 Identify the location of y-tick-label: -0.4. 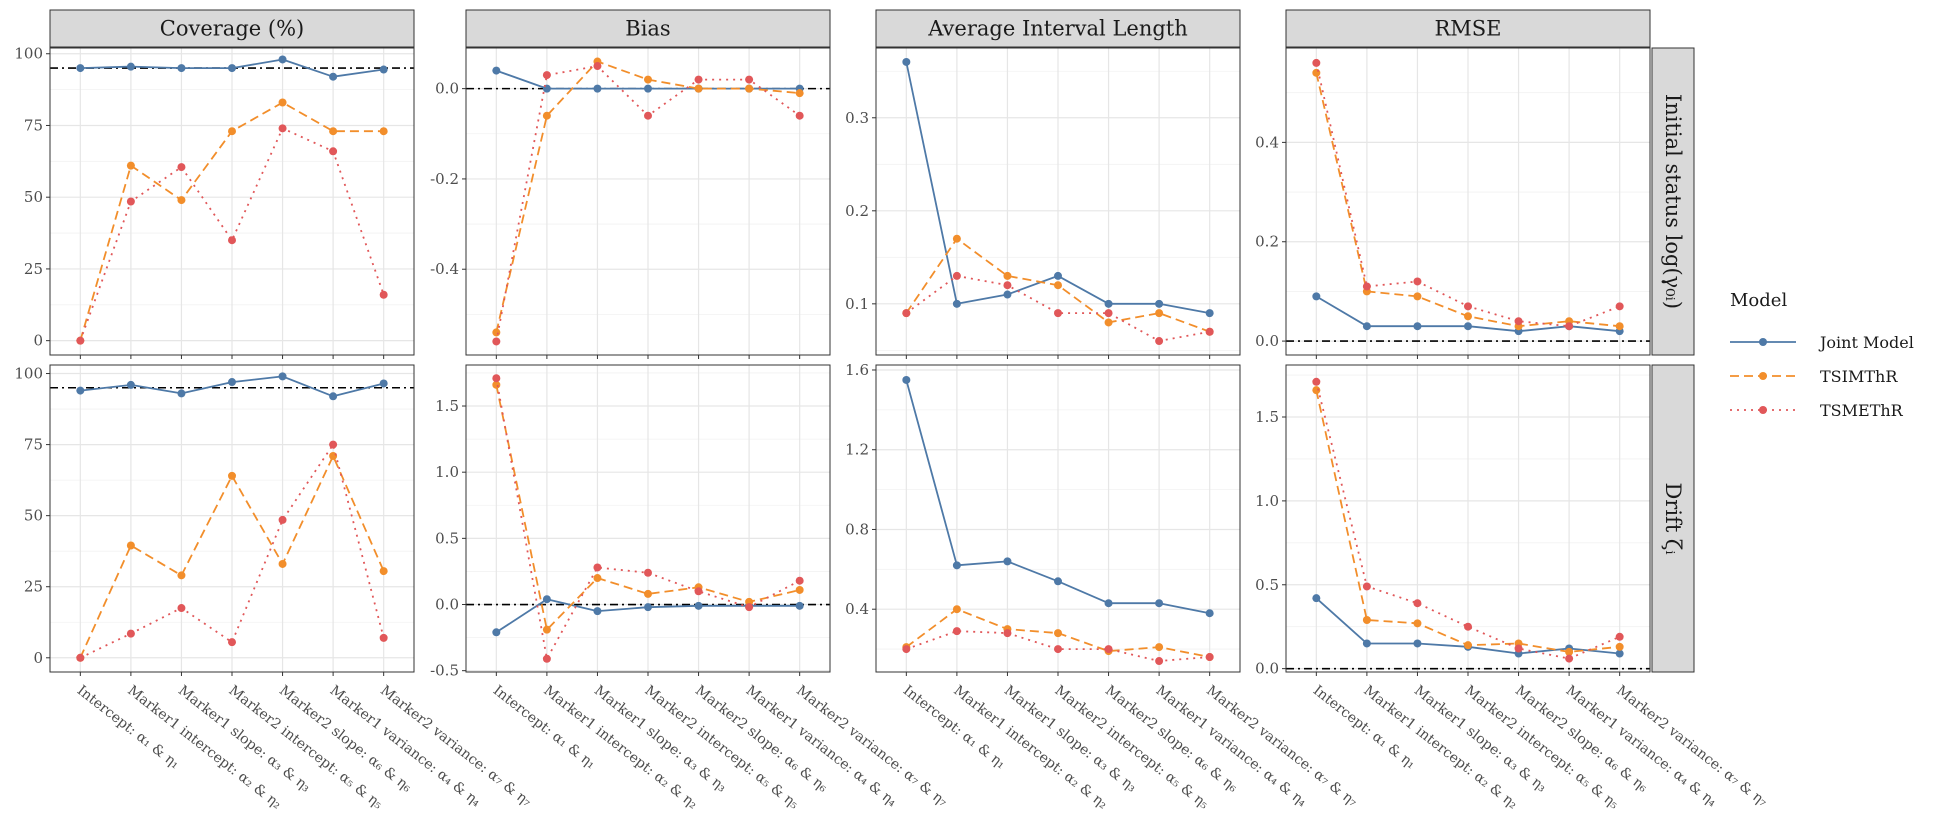
(444, 269).